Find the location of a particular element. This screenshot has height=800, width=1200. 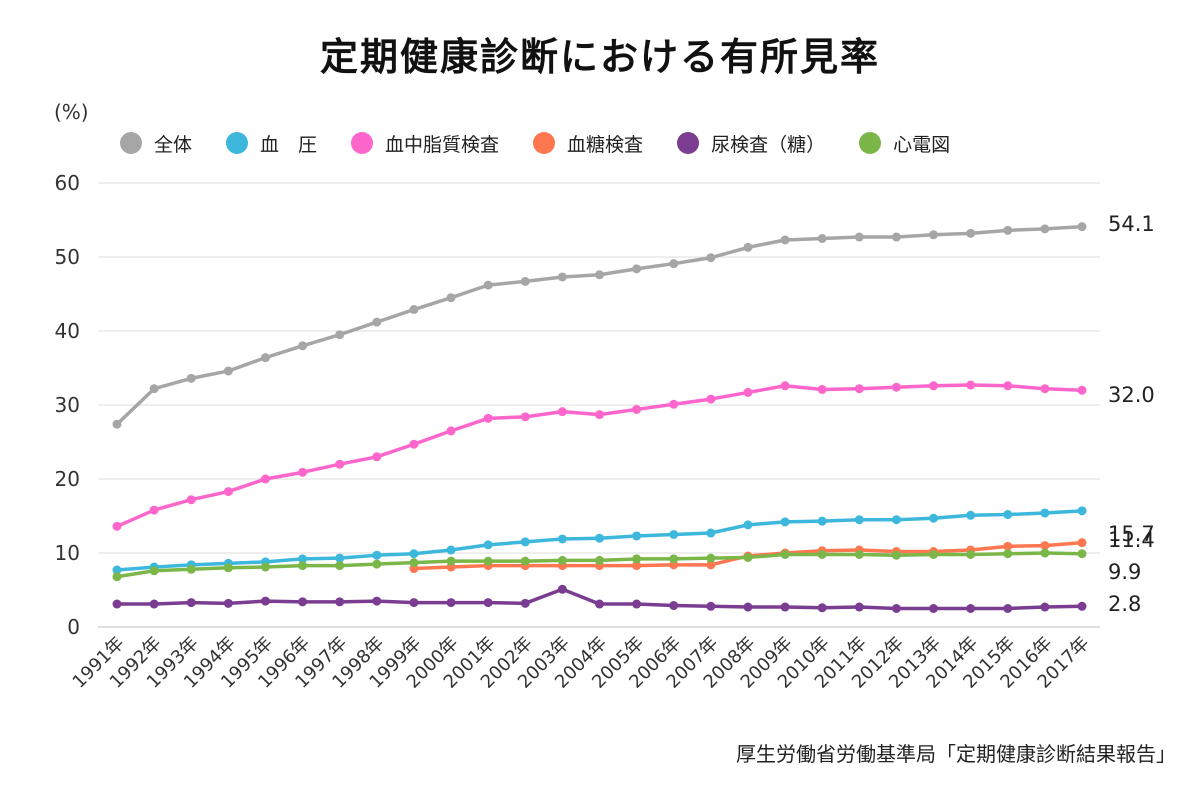

end-value-label: 9.9 is located at coordinates (1124, 572).